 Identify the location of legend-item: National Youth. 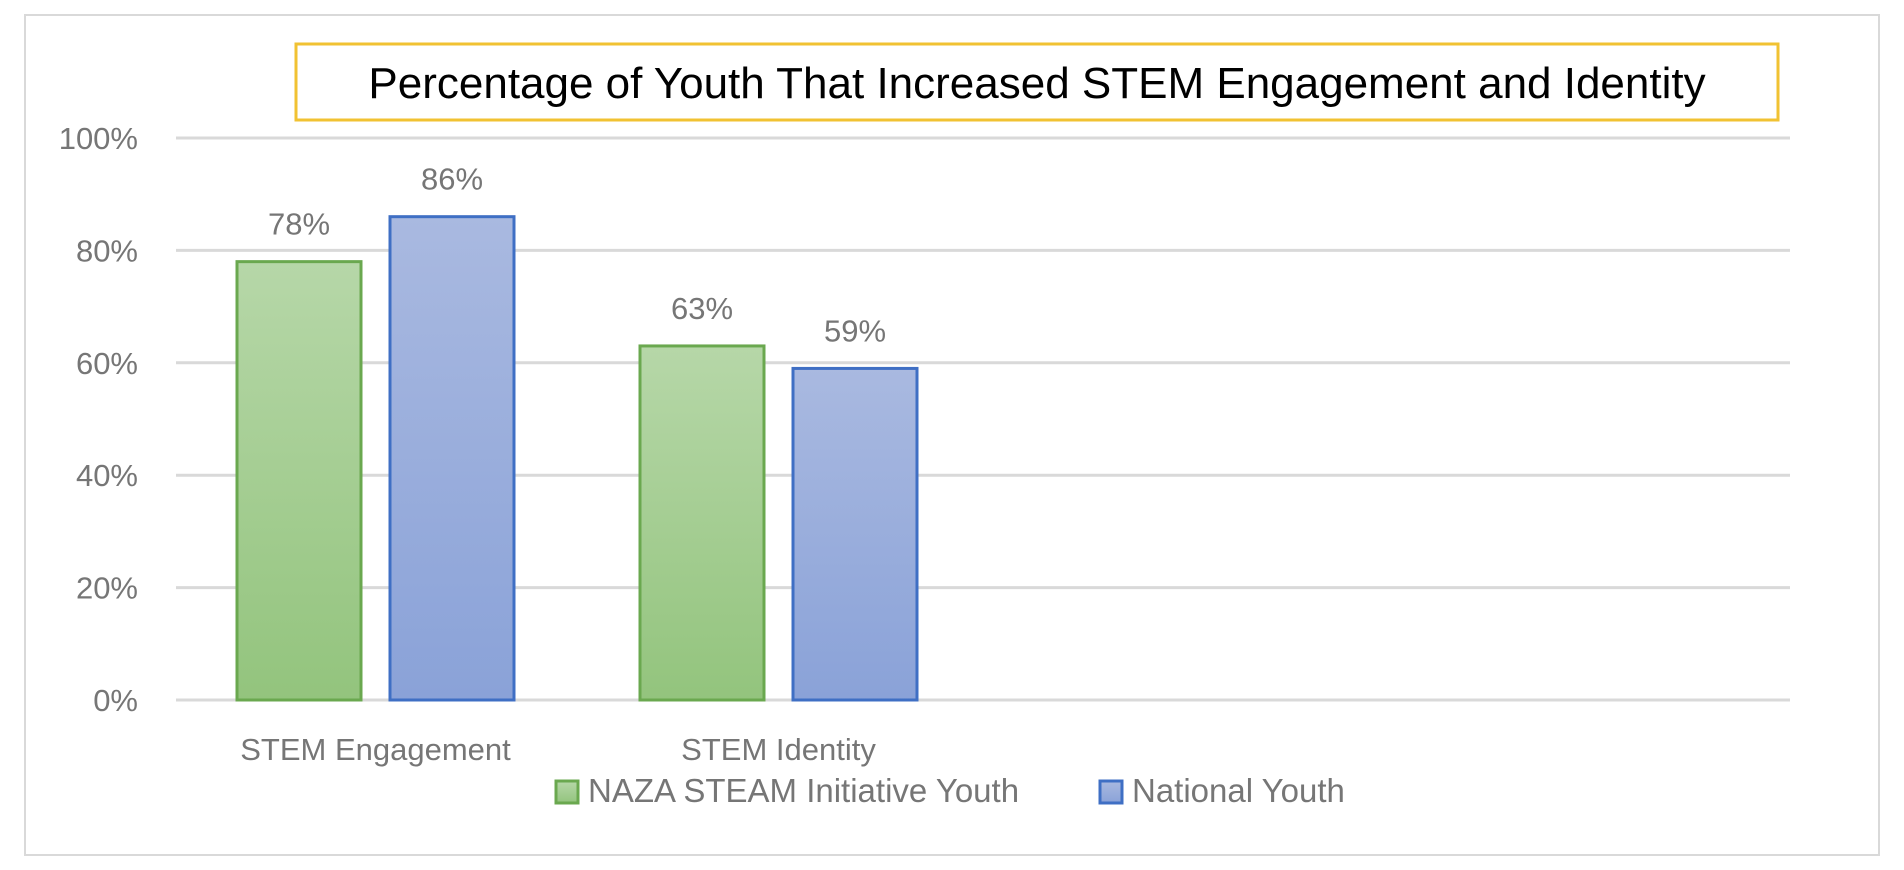
(1221, 790).